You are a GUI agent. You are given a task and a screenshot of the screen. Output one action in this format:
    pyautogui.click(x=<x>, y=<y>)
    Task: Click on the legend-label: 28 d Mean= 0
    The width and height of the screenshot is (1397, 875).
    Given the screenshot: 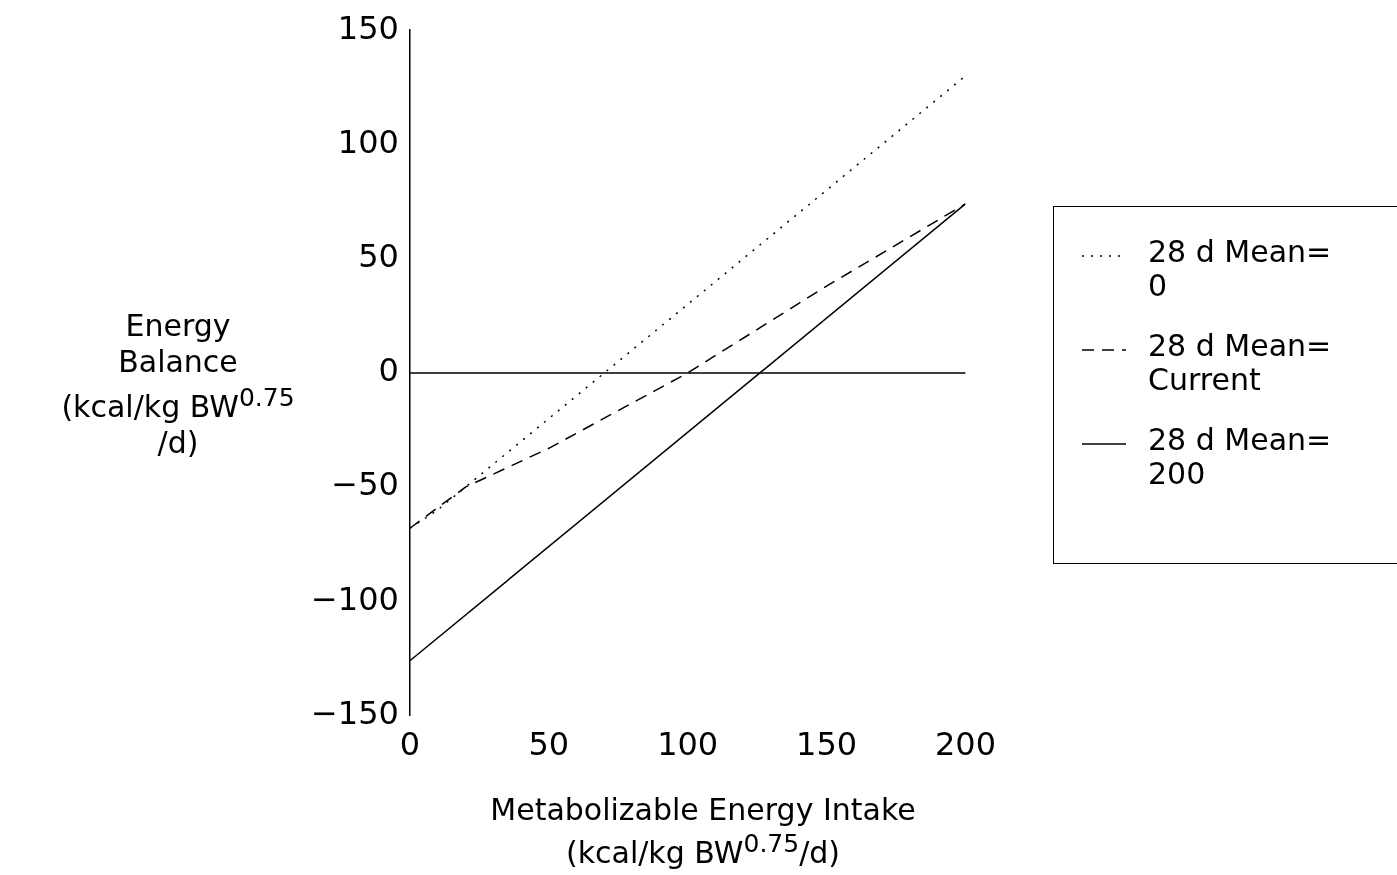 What is the action you would take?
    pyautogui.click(x=1240, y=268)
    